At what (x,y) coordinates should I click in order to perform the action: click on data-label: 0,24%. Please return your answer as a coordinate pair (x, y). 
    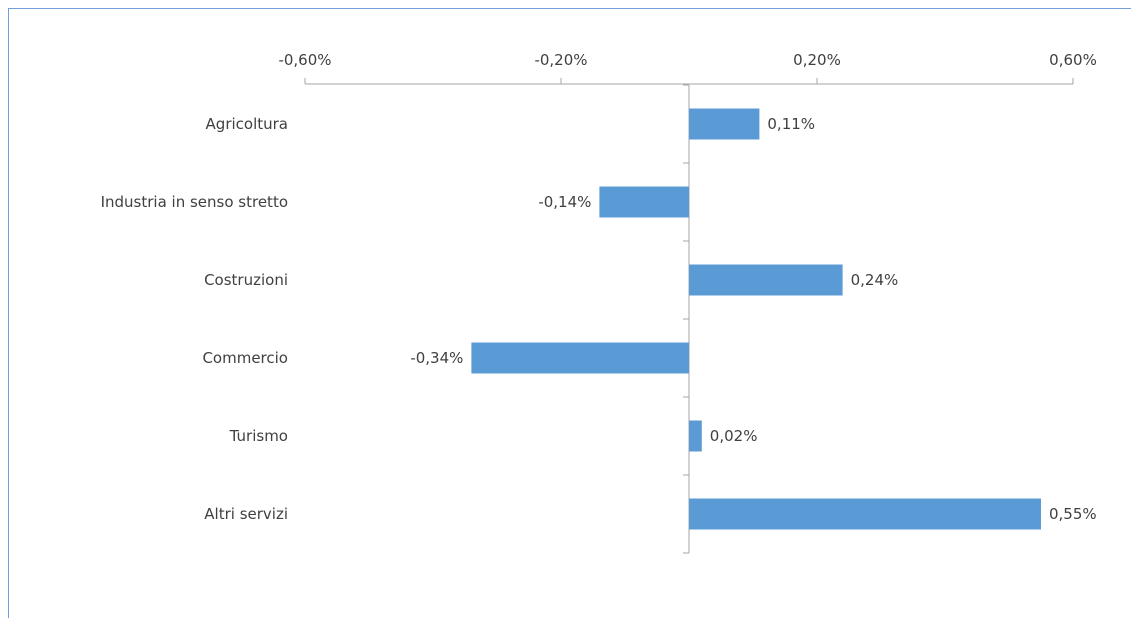
    Looking at the image, I should click on (875, 280).